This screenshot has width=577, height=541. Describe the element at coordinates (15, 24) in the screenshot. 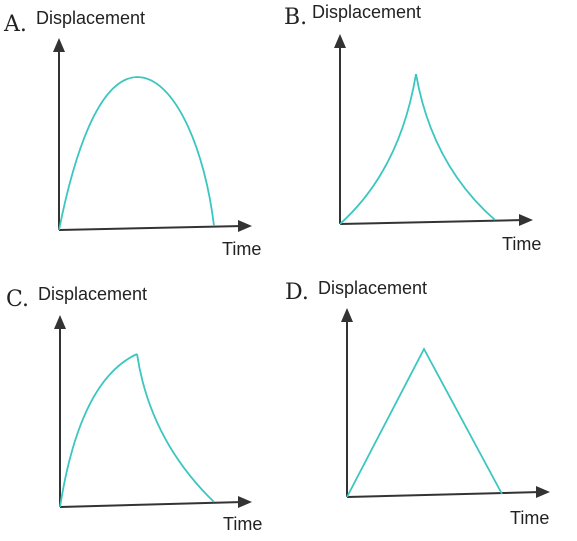

I see `panel-a-letter: A.` at that location.